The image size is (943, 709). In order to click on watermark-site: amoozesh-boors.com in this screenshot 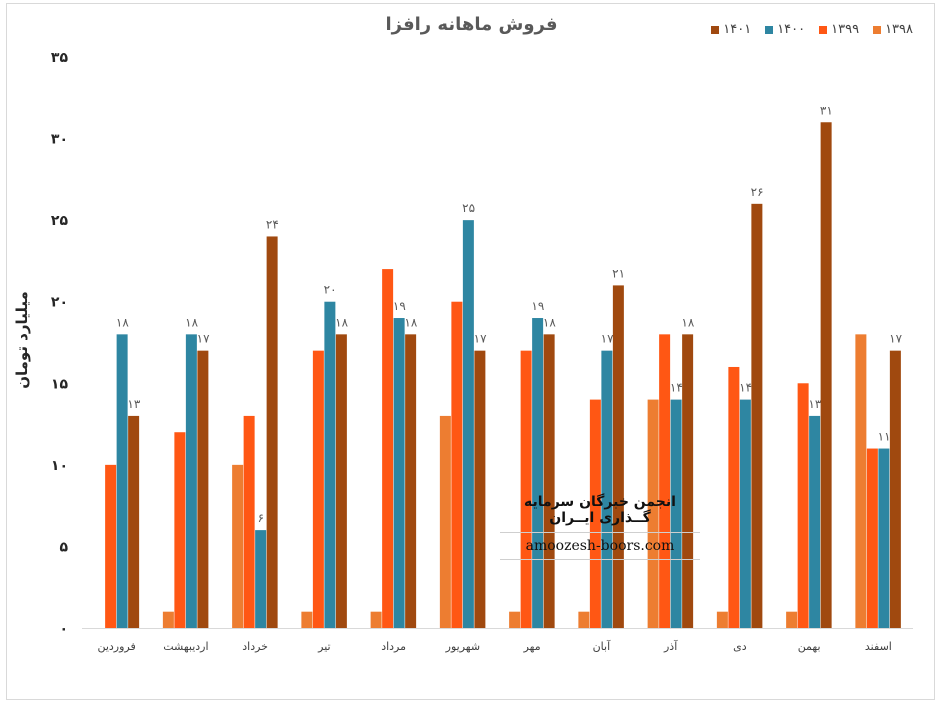, I will do `click(600, 546)`.